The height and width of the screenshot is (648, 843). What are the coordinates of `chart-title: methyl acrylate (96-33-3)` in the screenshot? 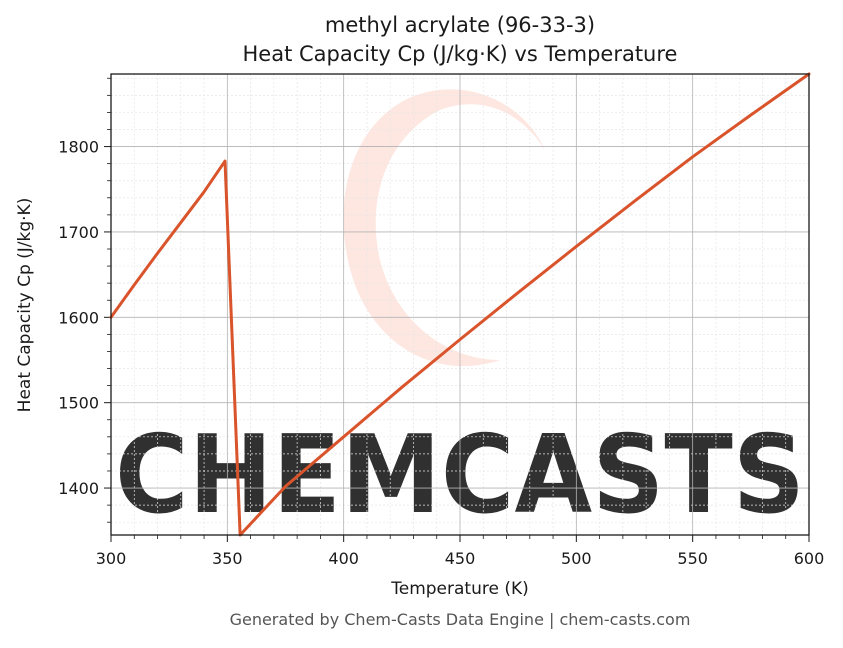 It's located at (460, 25).